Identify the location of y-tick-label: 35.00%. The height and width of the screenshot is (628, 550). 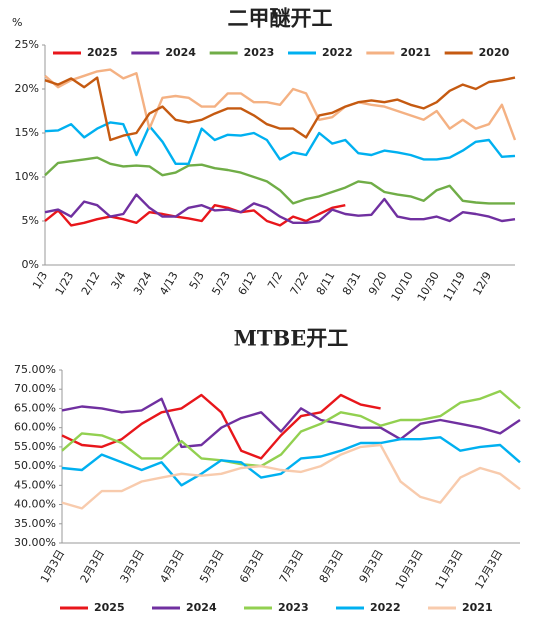
(35, 523).